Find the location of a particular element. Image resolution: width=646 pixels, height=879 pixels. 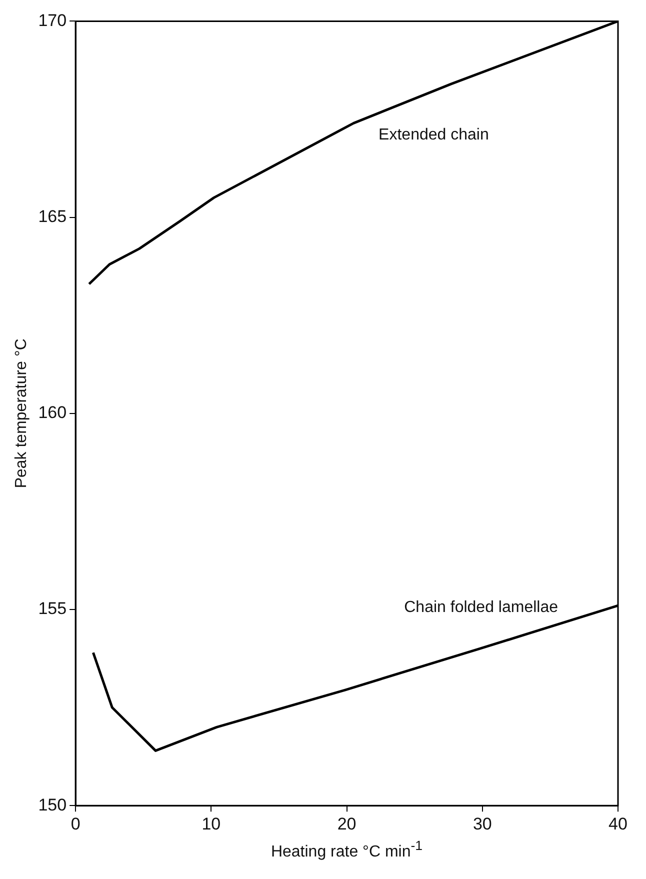

y-axis-title: Peak temperature °C is located at coordinates (21, 413).